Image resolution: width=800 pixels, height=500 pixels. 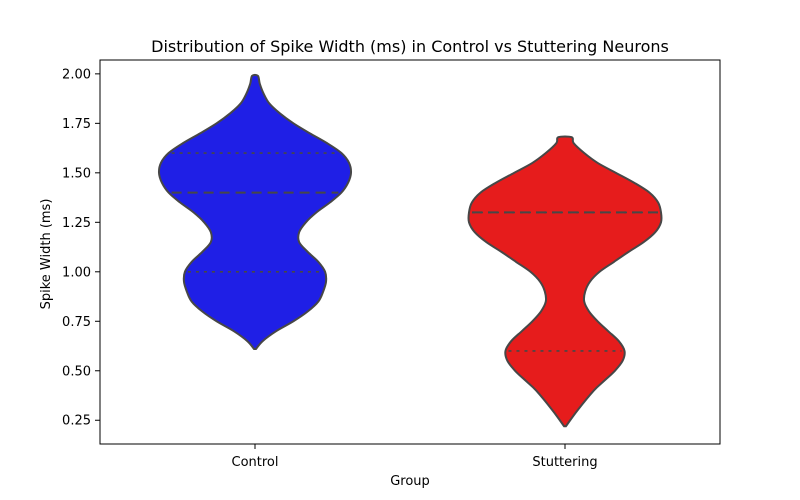 What do you see at coordinates (76, 371) in the screenshot?
I see `y-tick-label: 0.50` at bounding box center [76, 371].